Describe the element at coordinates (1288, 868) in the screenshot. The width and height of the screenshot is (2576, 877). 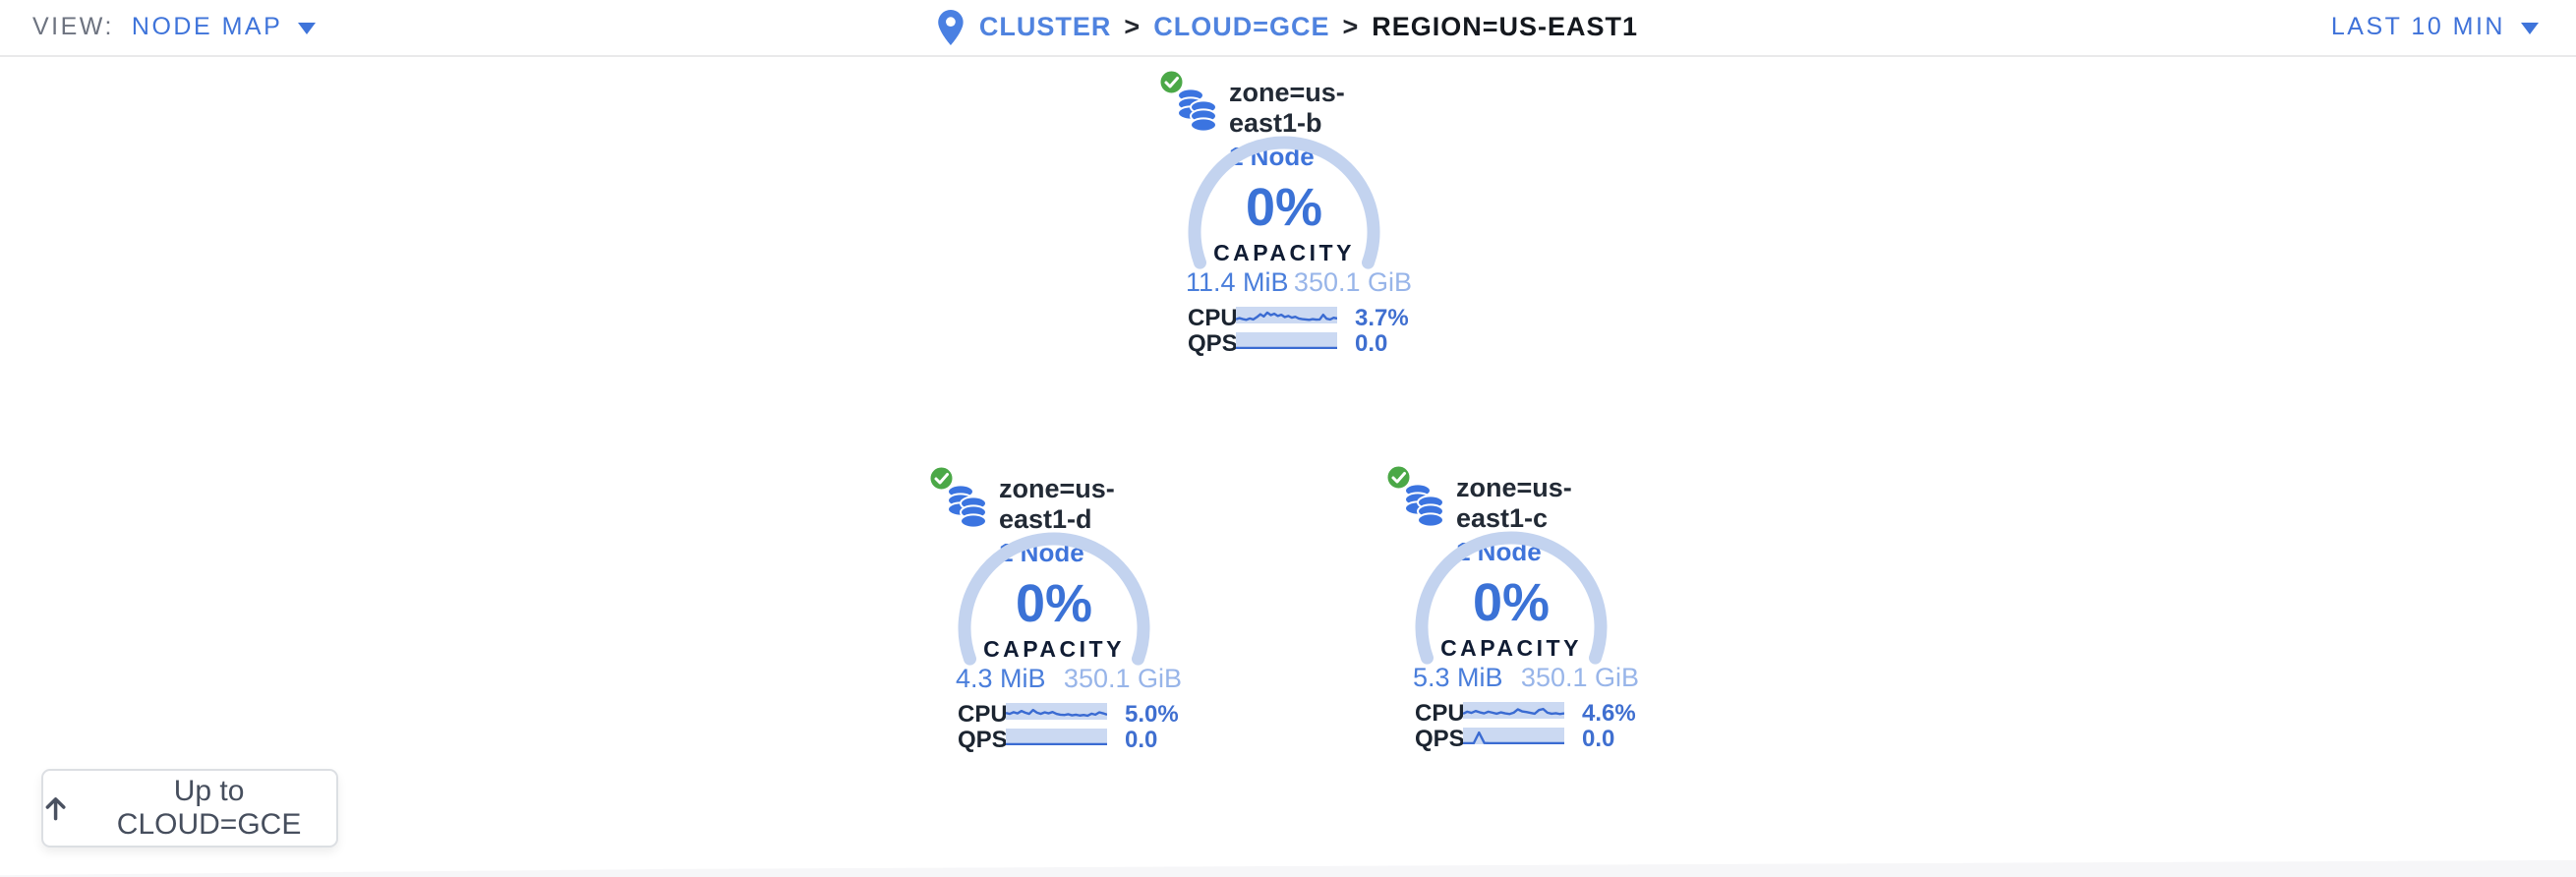
I see `map-ground-strip` at that location.